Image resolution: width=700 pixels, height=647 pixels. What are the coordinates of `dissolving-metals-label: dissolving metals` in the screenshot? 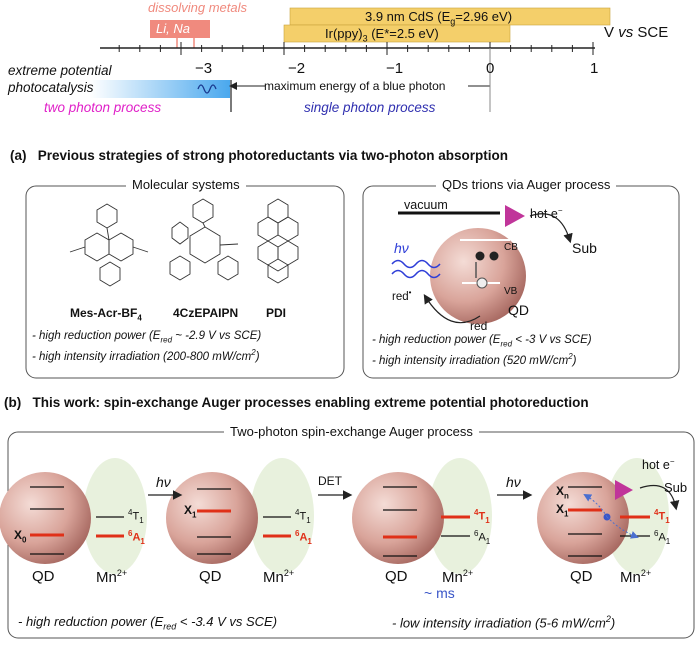 It's located at (197, 7).